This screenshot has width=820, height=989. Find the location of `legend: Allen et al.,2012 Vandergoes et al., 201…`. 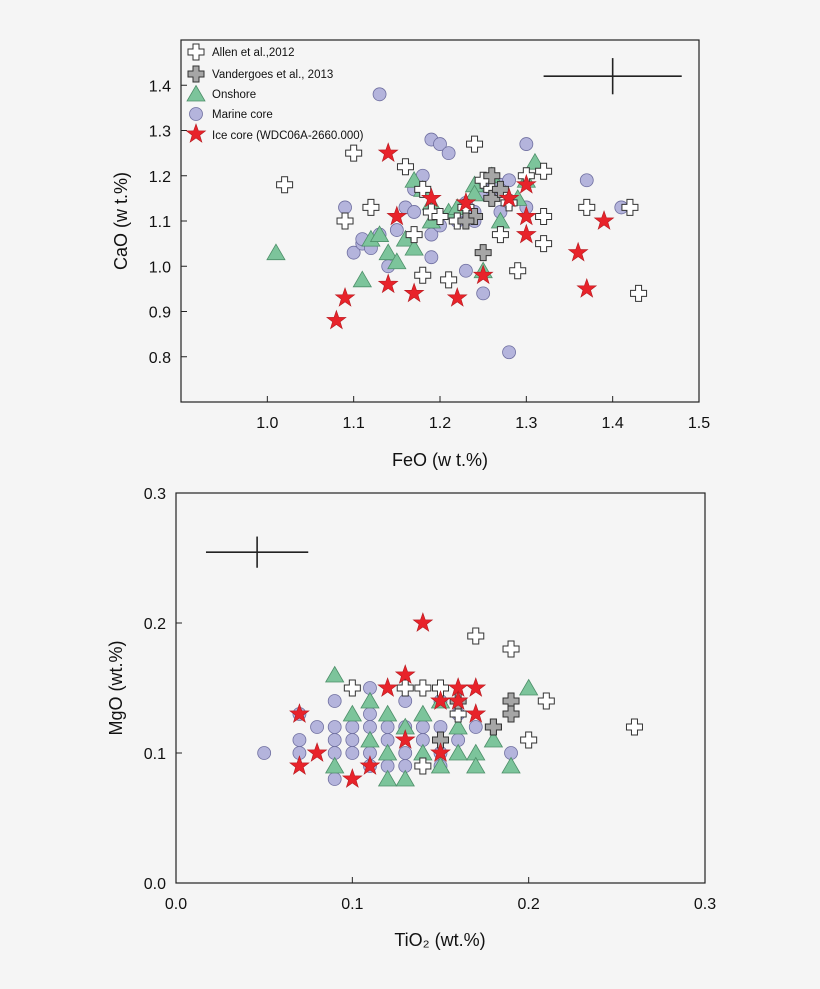

legend: Allen et al.,2012 Vandergoes et al., 201… is located at coordinates (274, 93).